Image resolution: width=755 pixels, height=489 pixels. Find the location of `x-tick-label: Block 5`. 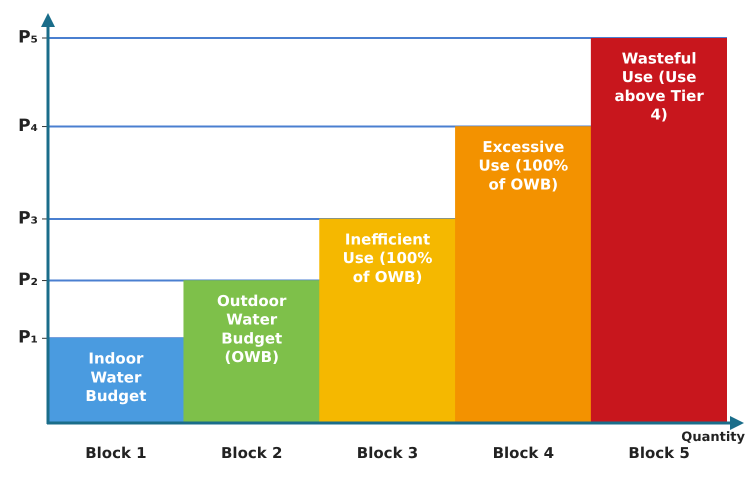

x-tick-label: Block 5 is located at coordinates (659, 453).